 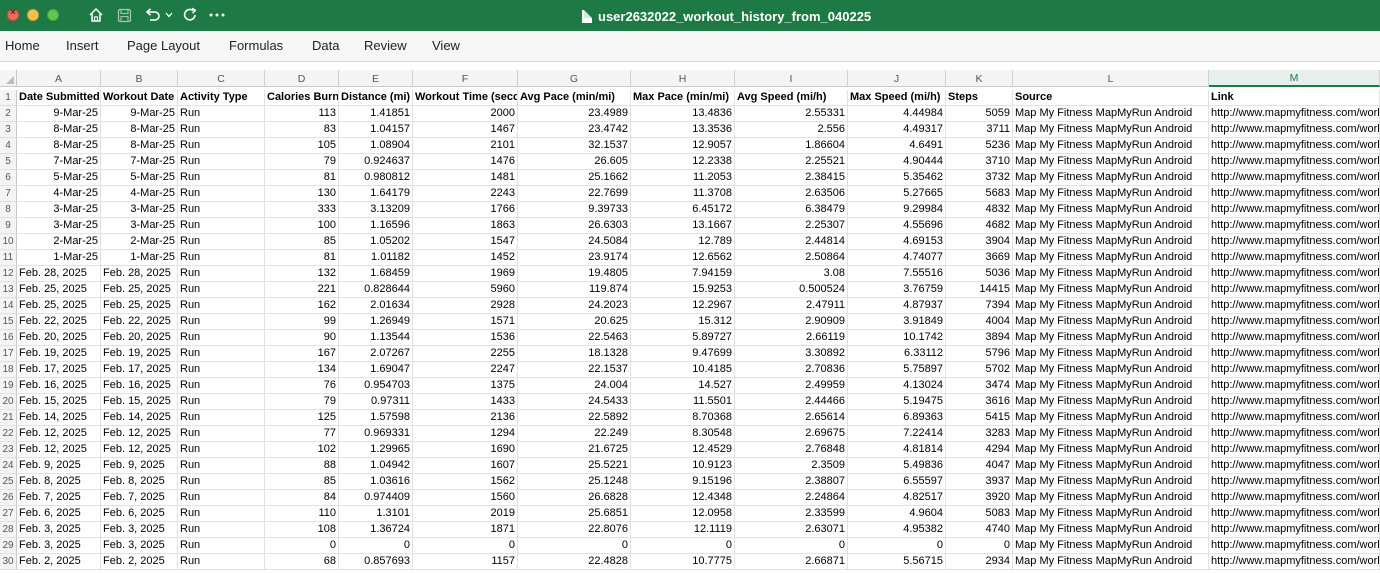 I want to click on table-cell: 0.857693, so click(x=376, y=562).